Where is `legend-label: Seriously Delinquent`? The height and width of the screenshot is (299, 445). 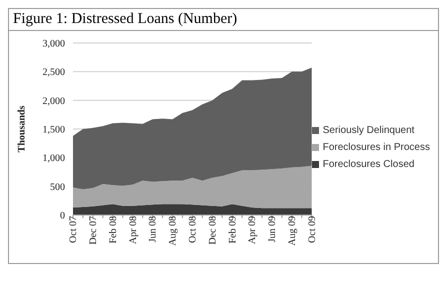 legend-label: Seriously Delinquent is located at coordinates (368, 130).